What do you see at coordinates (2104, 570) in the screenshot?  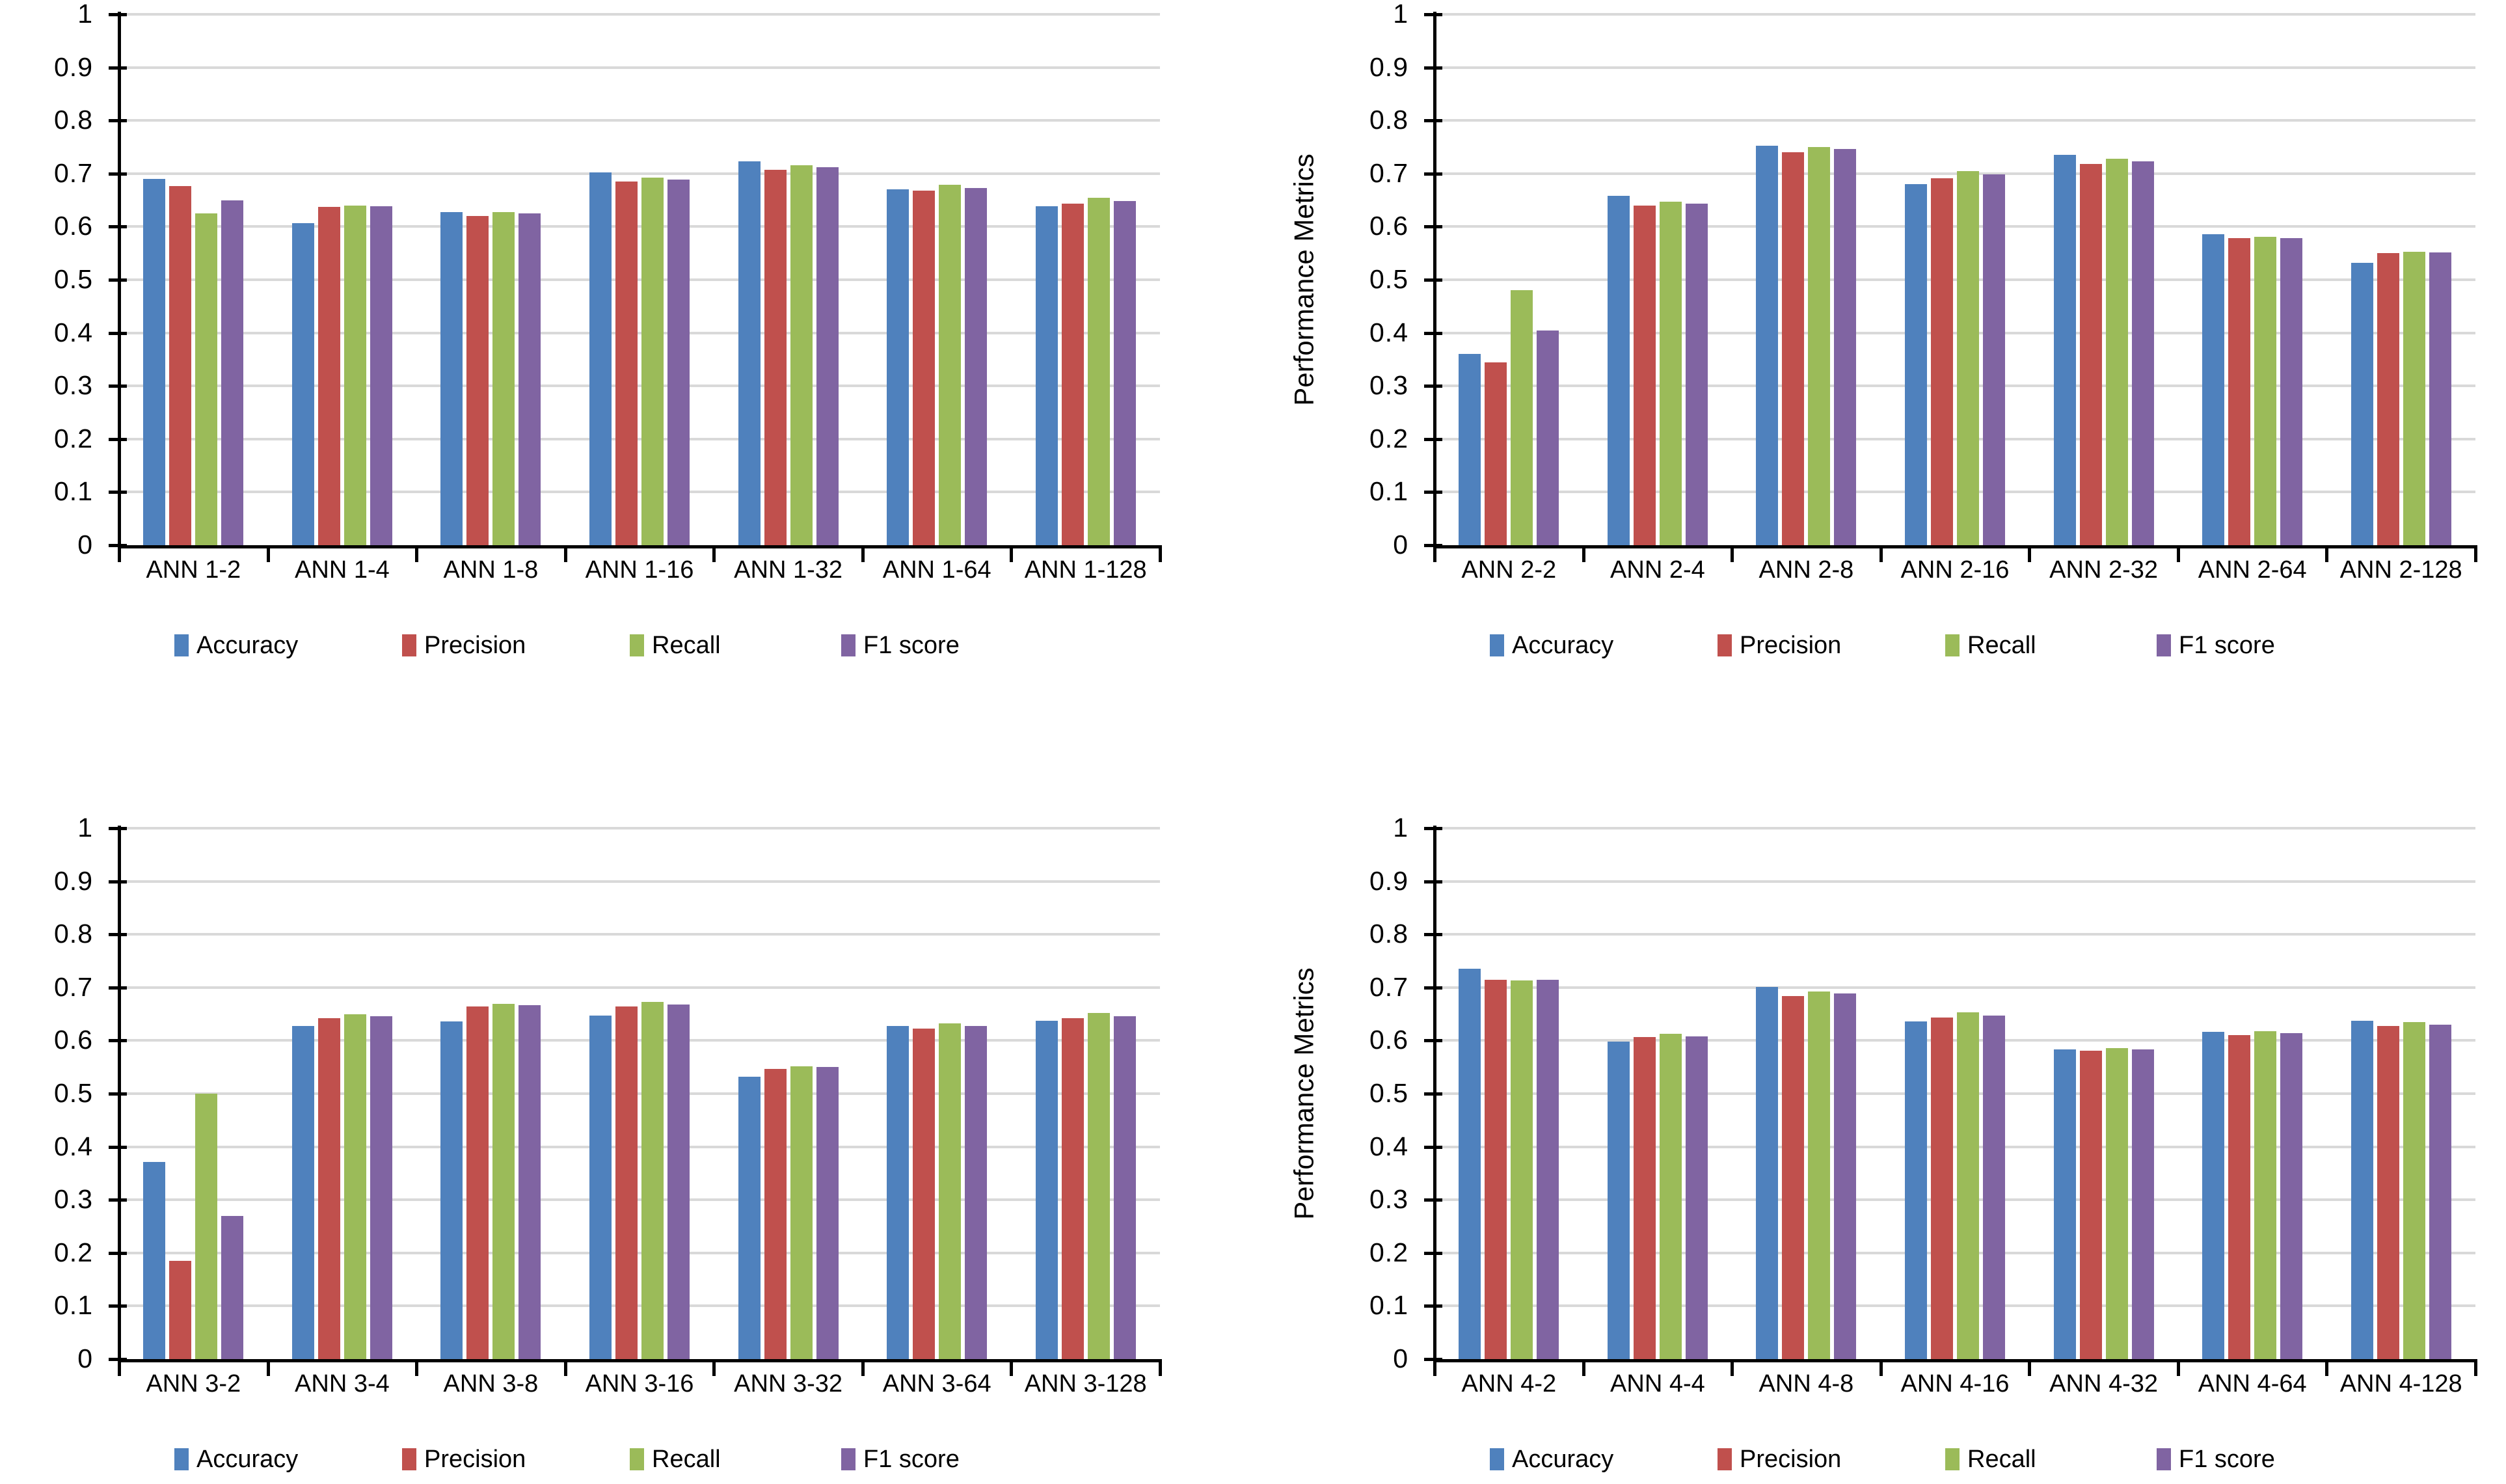 I see `x-category-label-ann-2-32: ANN 2-32` at bounding box center [2104, 570].